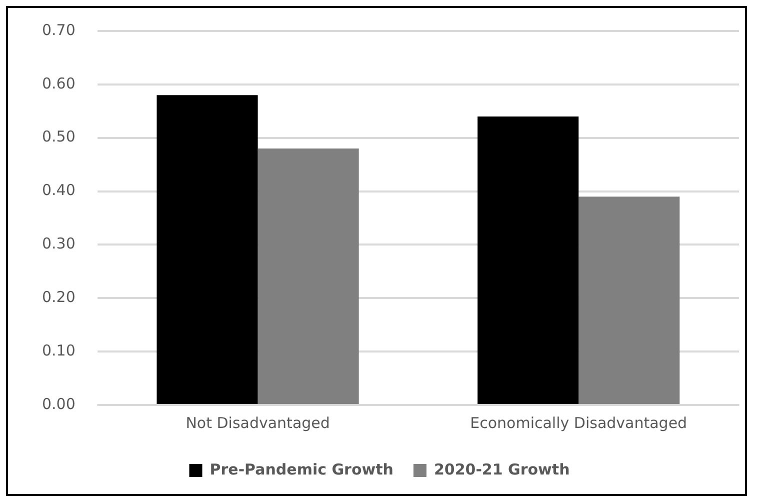  Describe the element at coordinates (59, 137) in the screenshot. I see `y-tick-label: 0.50` at that location.